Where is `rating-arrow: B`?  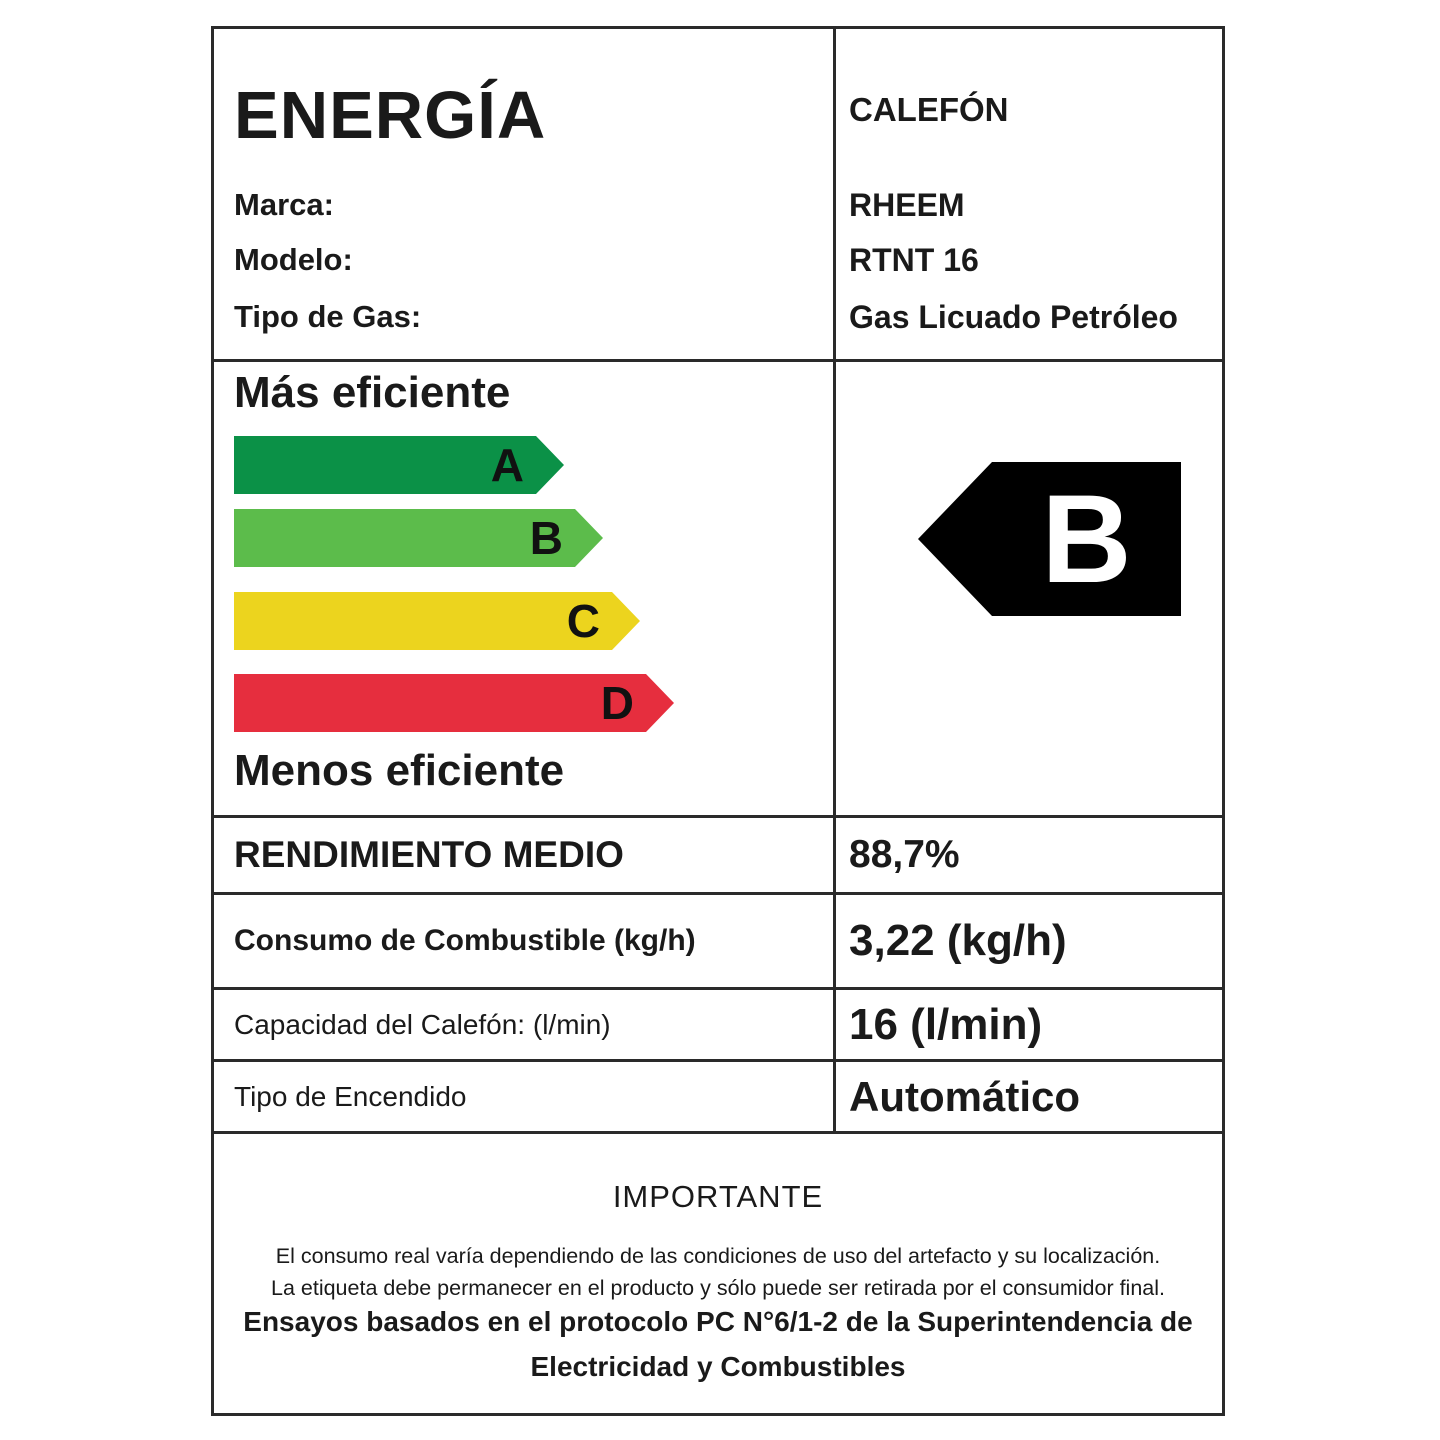 rating-arrow: B is located at coordinates (1049, 539).